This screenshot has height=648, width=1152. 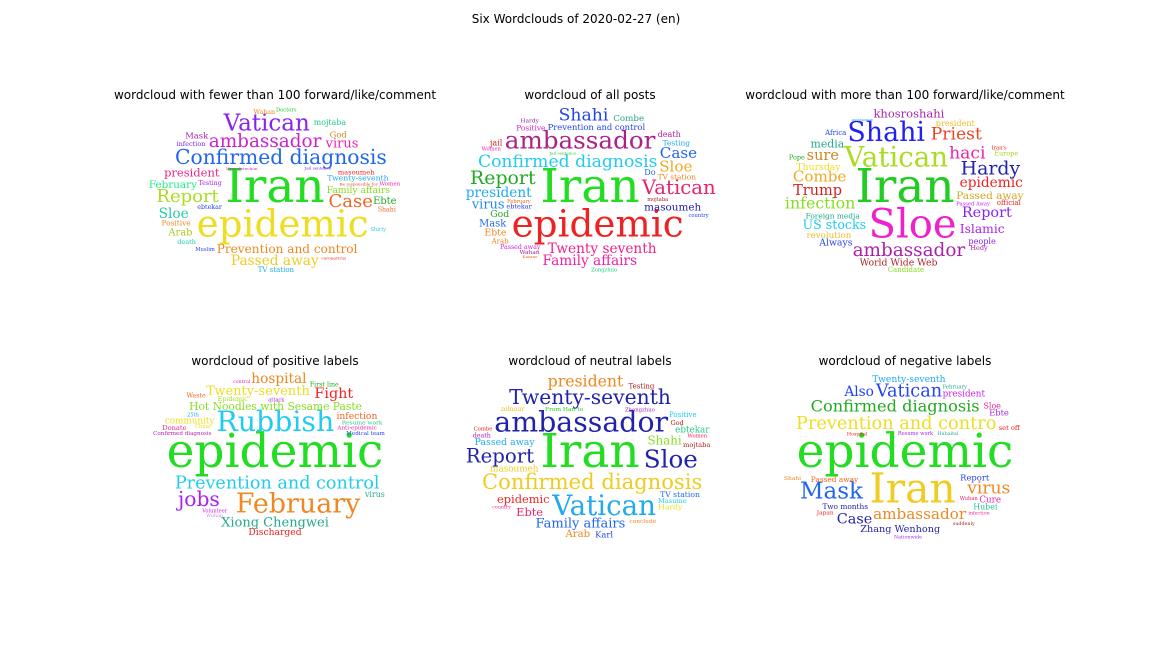 What do you see at coordinates (359, 184) in the screenshot?
I see `word-be-responsible-for: Be responsible for` at bounding box center [359, 184].